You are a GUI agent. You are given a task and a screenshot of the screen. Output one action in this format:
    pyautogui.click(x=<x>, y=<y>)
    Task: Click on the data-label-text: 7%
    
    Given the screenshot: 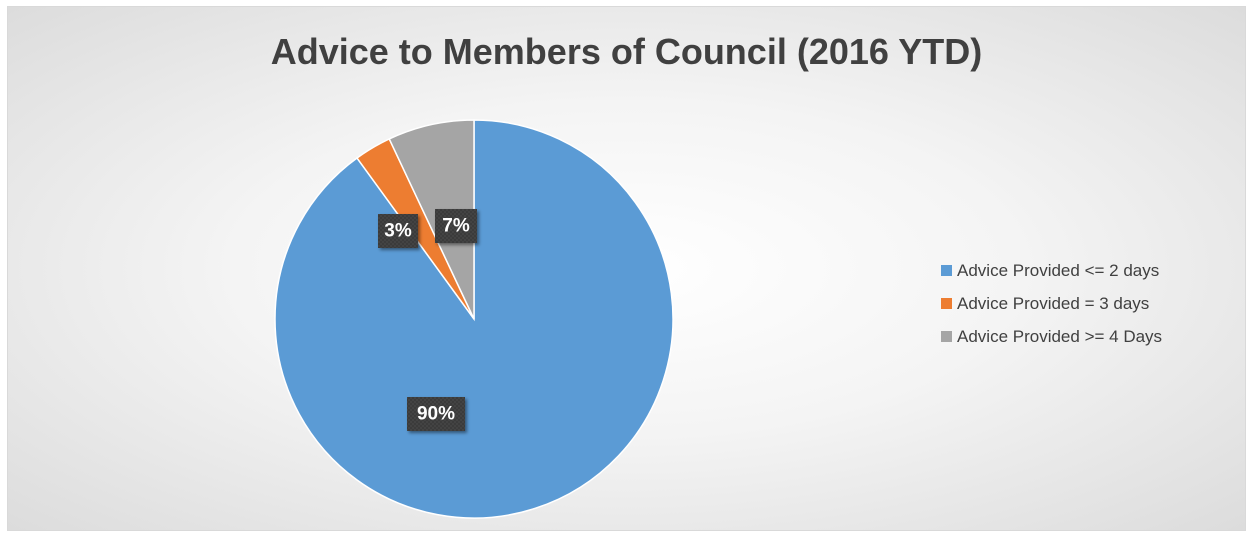 What is the action you would take?
    pyautogui.click(x=456, y=226)
    